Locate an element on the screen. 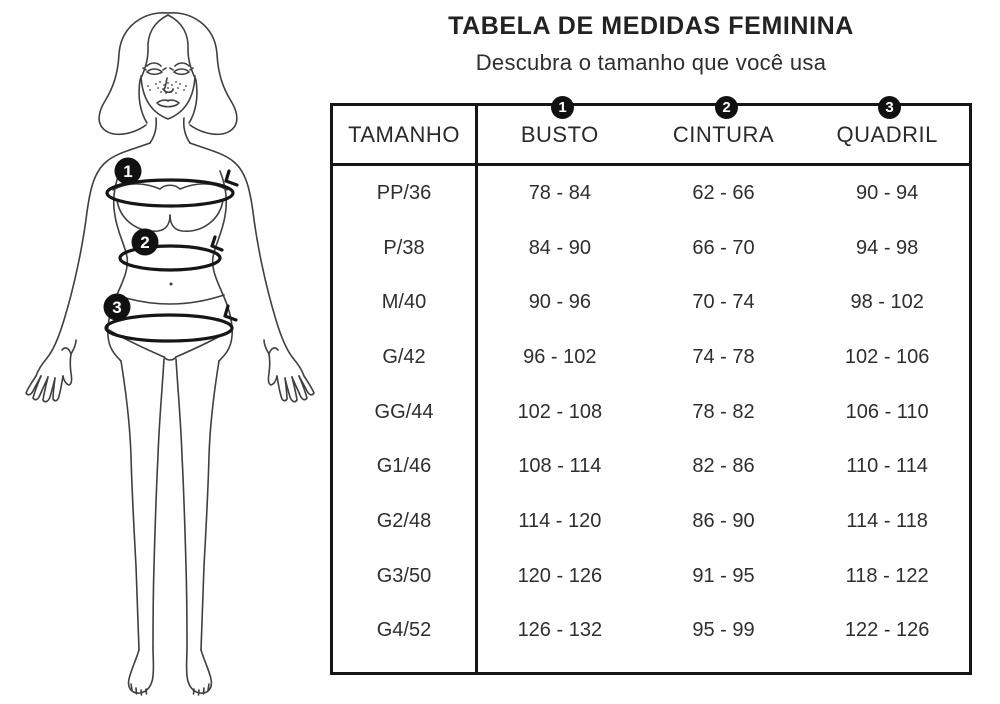  hair is located at coordinates (168, 74).